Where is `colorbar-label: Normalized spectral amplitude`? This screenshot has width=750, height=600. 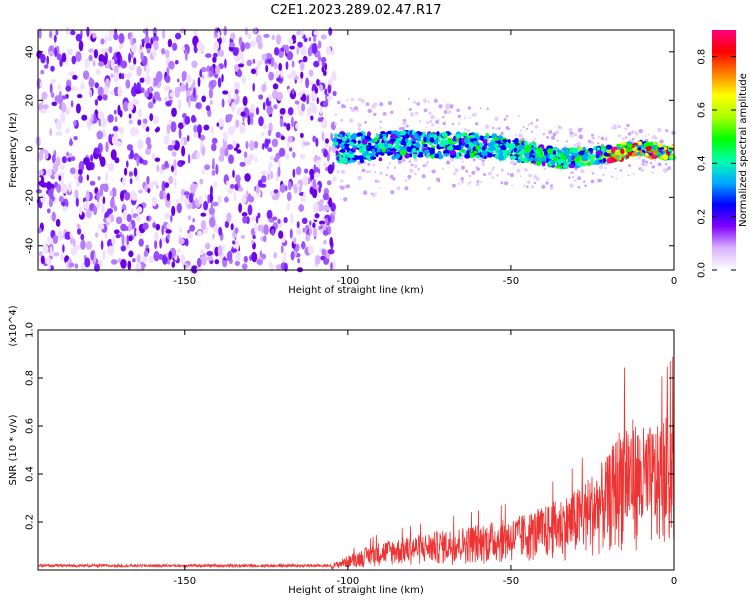
colorbar-label: Normalized spectral amplitude is located at coordinates (743, 150).